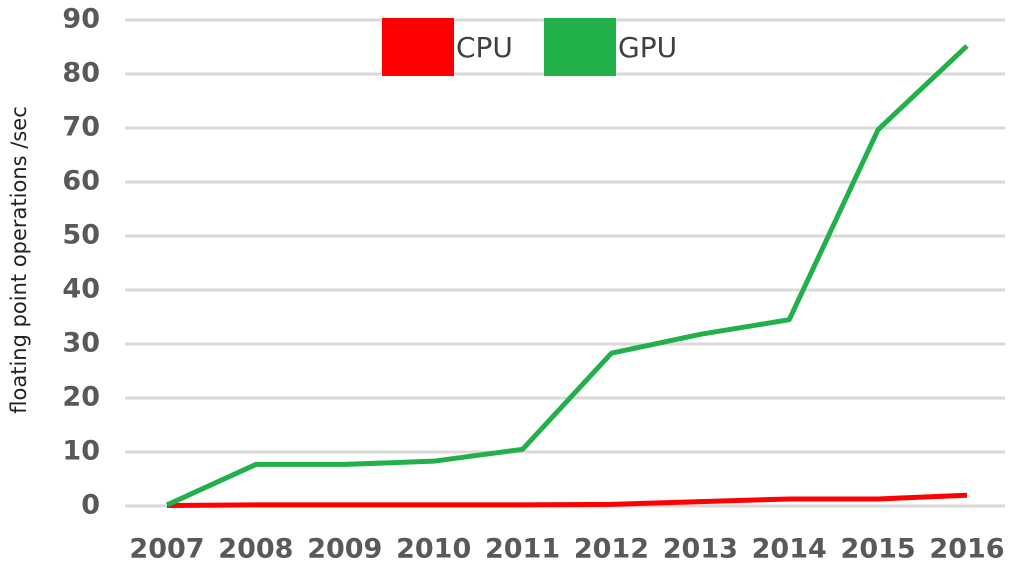 The width and height of the screenshot is (1012, 573). What do you see at coordinates (433, 549) in the screenshot?
I see `x-tick-label: 2010` at bounding box center [433, 549].